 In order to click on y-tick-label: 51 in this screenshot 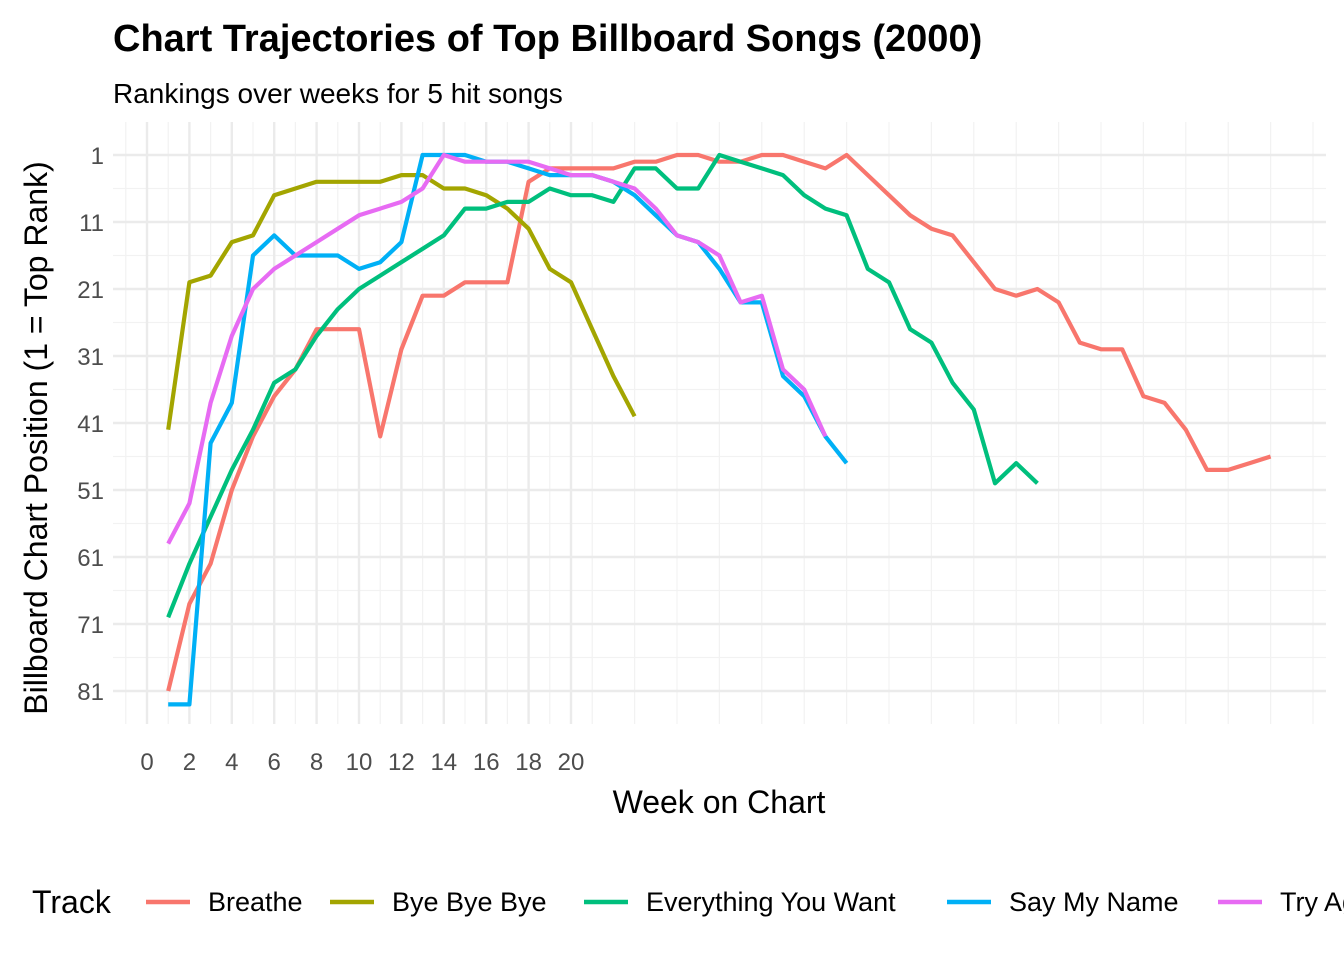, I will do `click(90, 491)`.